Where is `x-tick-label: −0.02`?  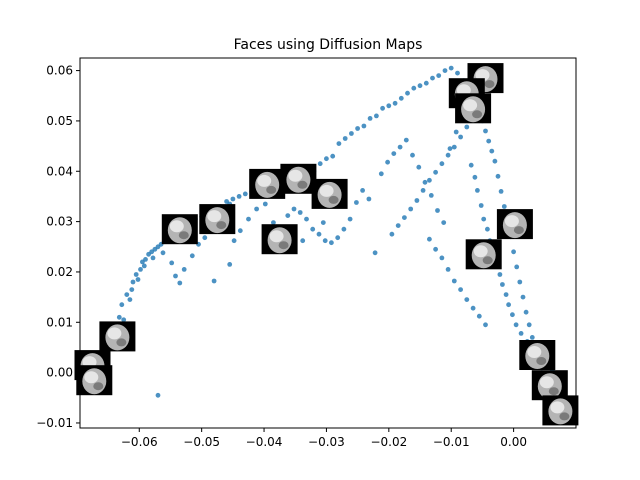 x-tick-label: −0.02 is located at coordinates (388, 442).